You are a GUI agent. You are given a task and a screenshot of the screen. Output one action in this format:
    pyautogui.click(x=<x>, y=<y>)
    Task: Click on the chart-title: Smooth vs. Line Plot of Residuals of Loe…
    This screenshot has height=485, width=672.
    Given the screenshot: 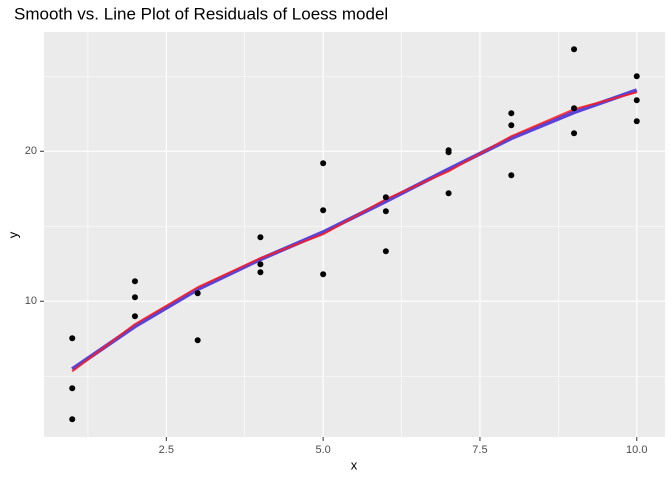 What is the action you would take?
    pyautogui.click(x=201, y=13)
    